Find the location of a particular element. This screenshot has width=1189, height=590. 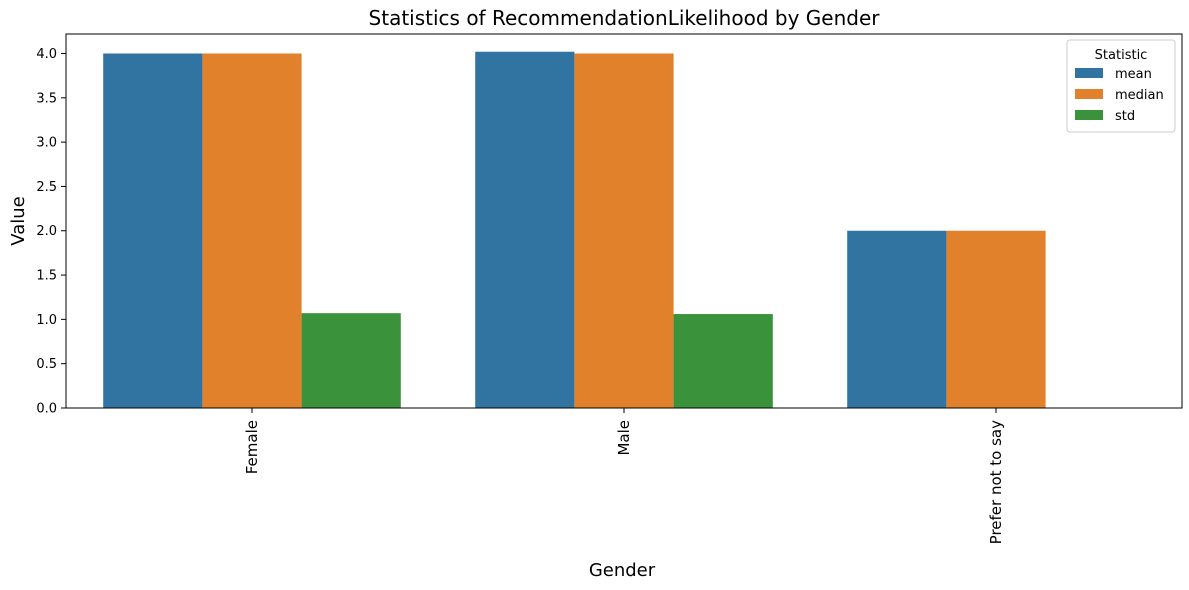

y-tick-label: 1.5 is located at coordinates (46, 276).